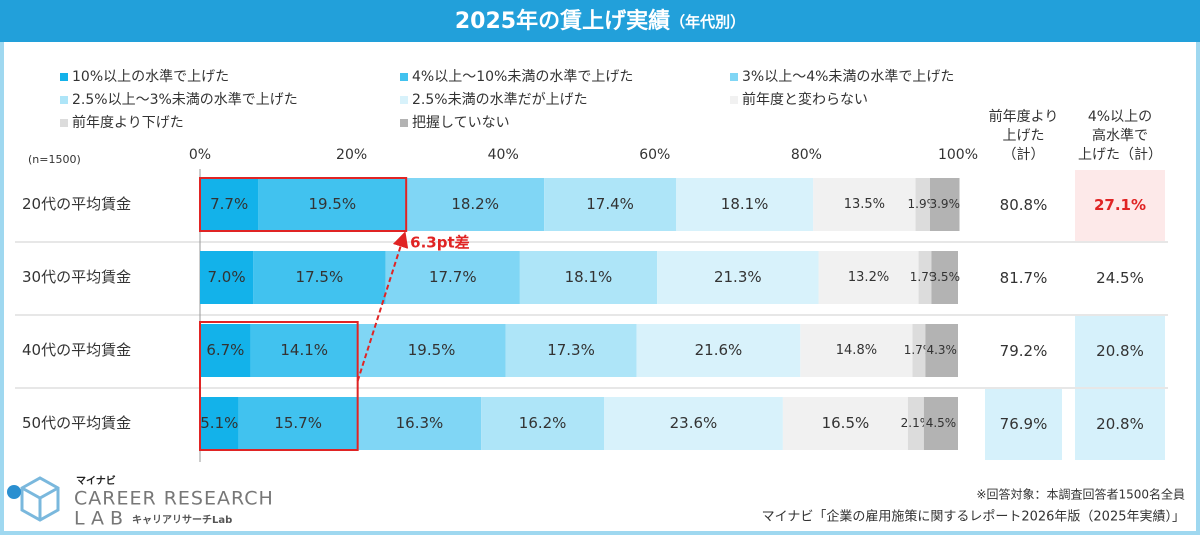  I want to click on legend-label: 4%以上～10%未満の水準で上げた, so click(522, 77).